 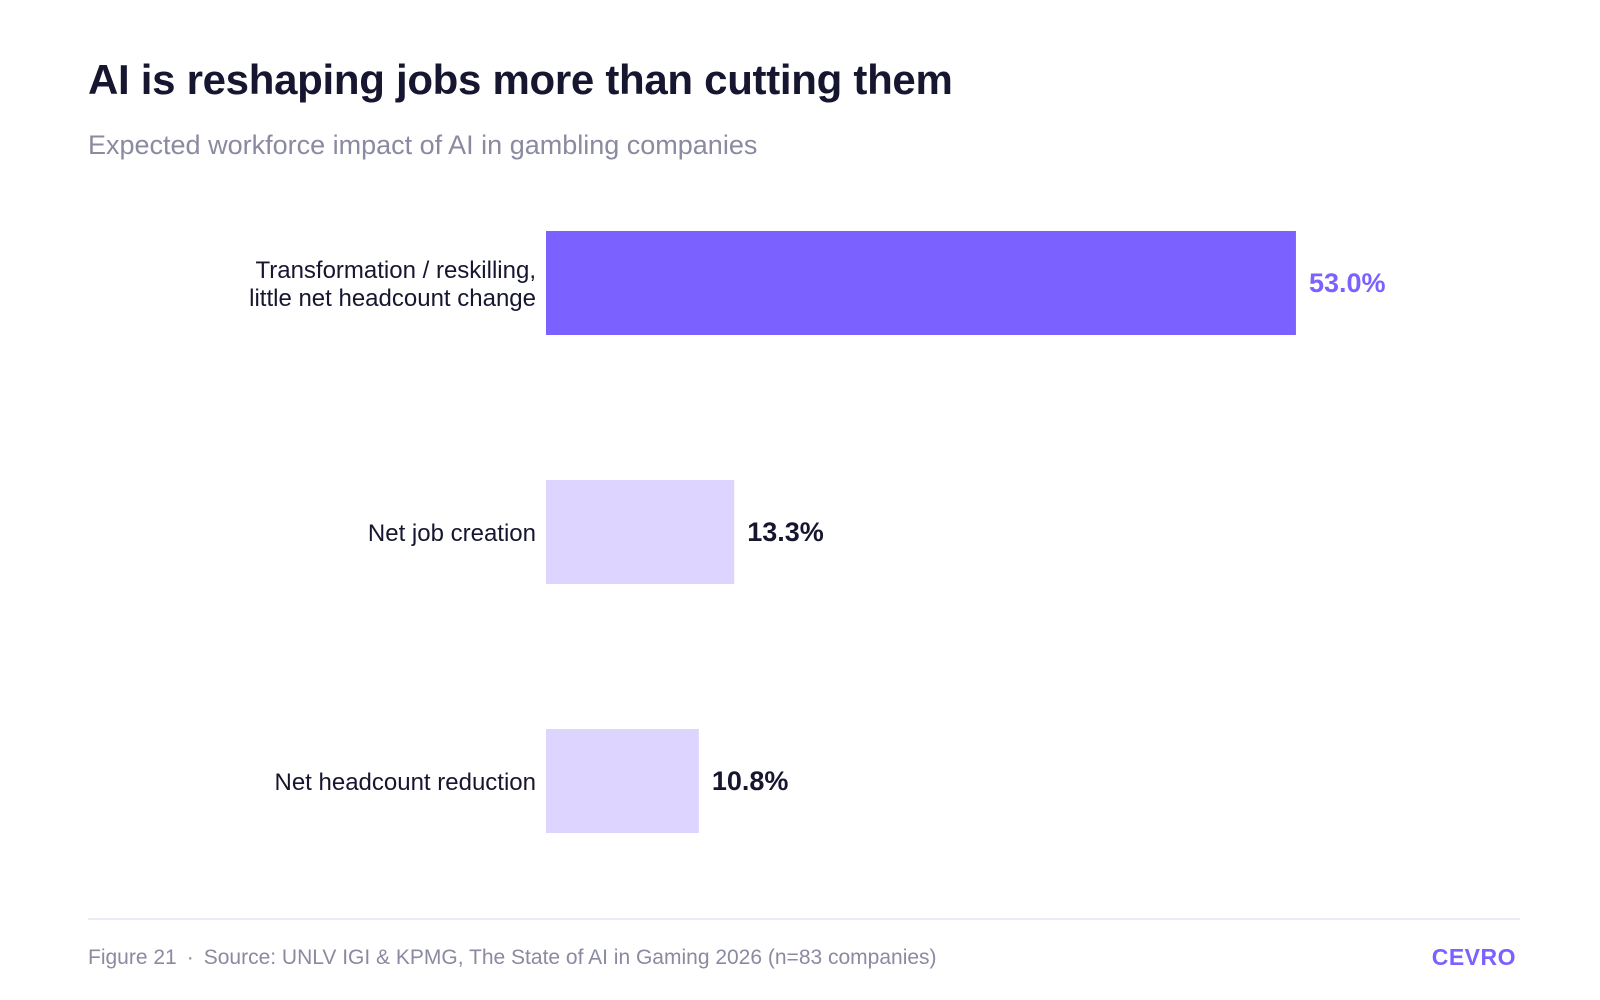 What do you see at coordinates (785, 532) in the screenshot?
I see `data-label-1: 13.3%` at bounding box center [785, 532].